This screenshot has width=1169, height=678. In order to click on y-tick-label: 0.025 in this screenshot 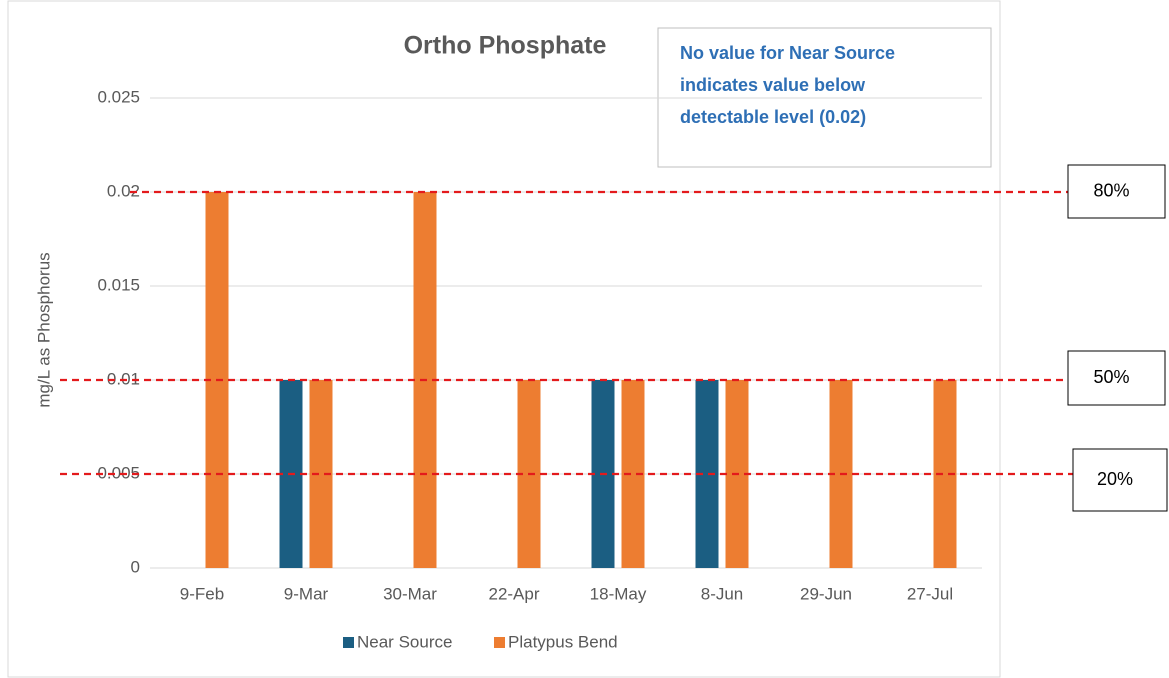, I will do `click(118, 96)`.